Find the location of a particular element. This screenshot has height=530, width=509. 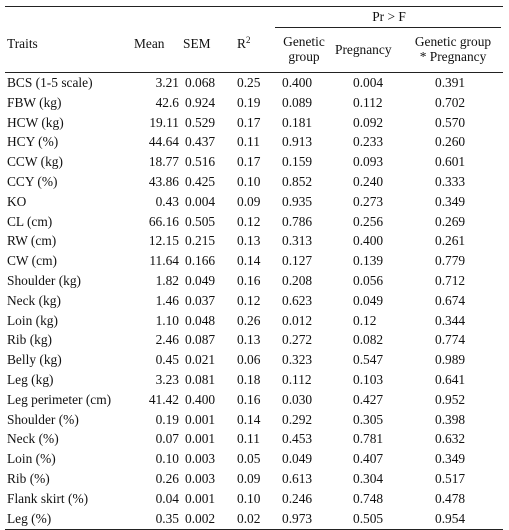

interaction-p-cell: 0.641 is located at coordinates (450, 379).